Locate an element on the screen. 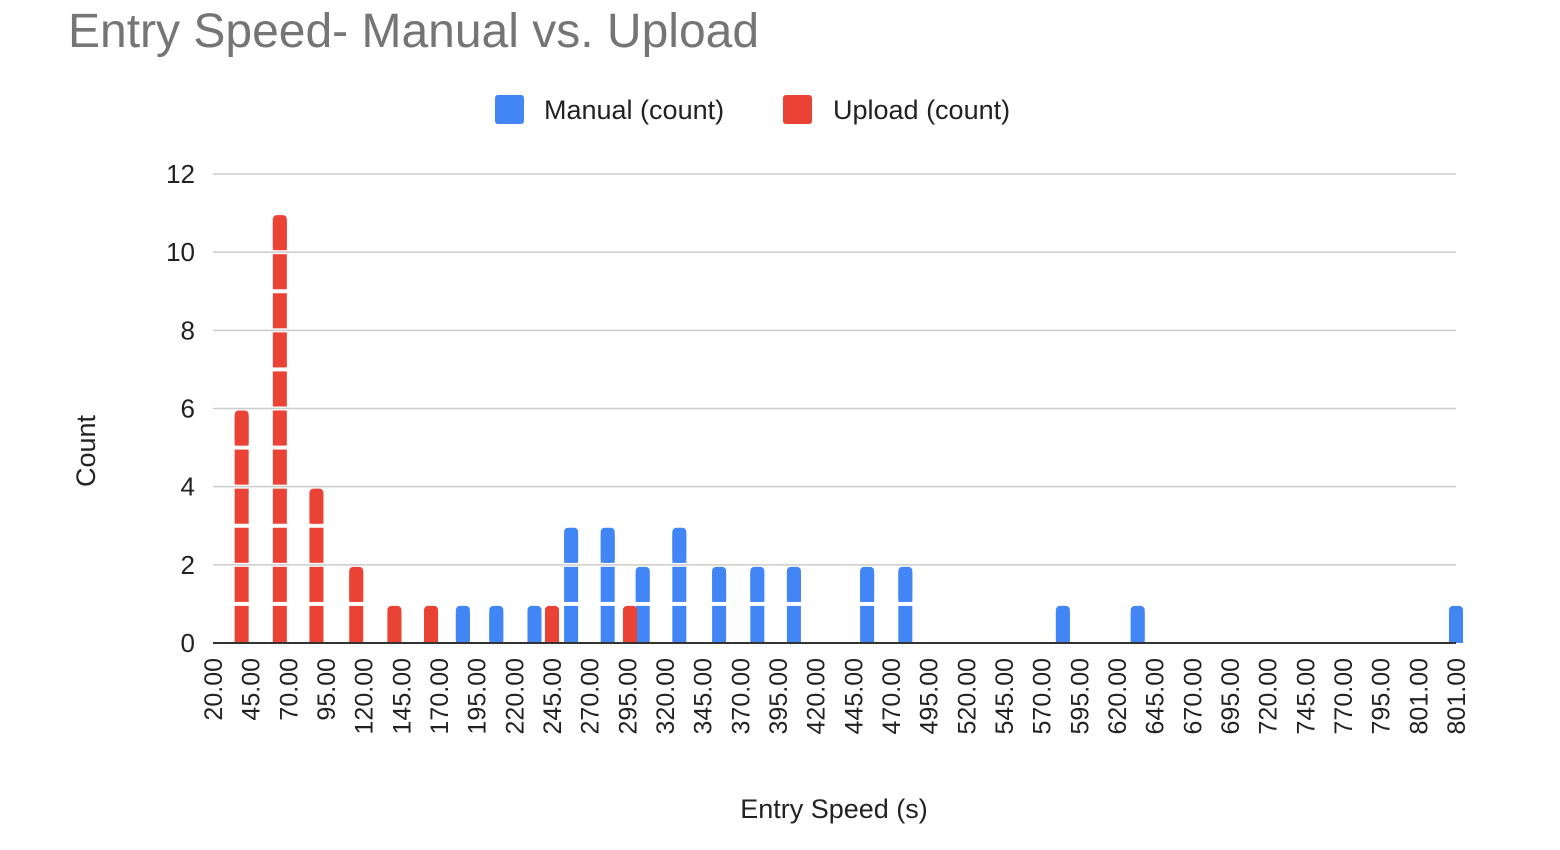 The image size is (1560, 850). legend: Manual (count) Upload (count) is located at coordinates (752, 110).